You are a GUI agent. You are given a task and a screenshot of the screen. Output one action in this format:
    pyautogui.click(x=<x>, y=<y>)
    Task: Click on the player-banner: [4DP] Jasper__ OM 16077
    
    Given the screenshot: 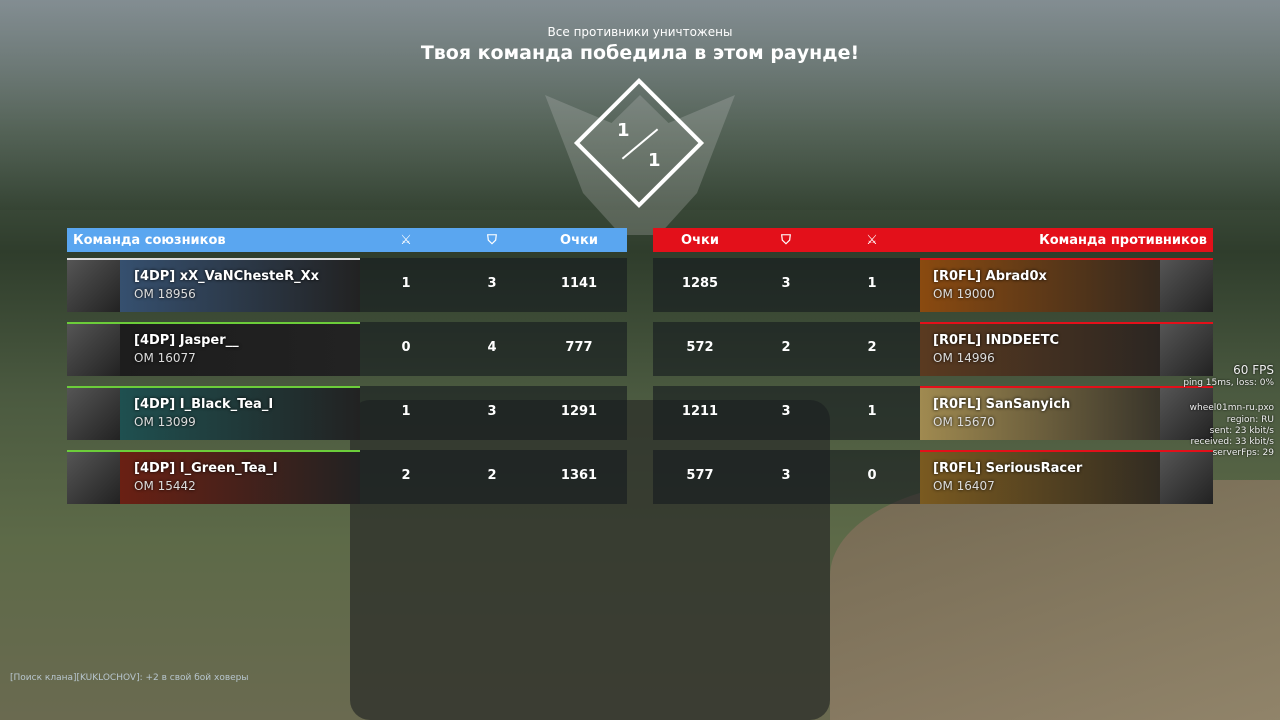 What is the action you would take?
    pyautogui.click(x=213, y=349)
    